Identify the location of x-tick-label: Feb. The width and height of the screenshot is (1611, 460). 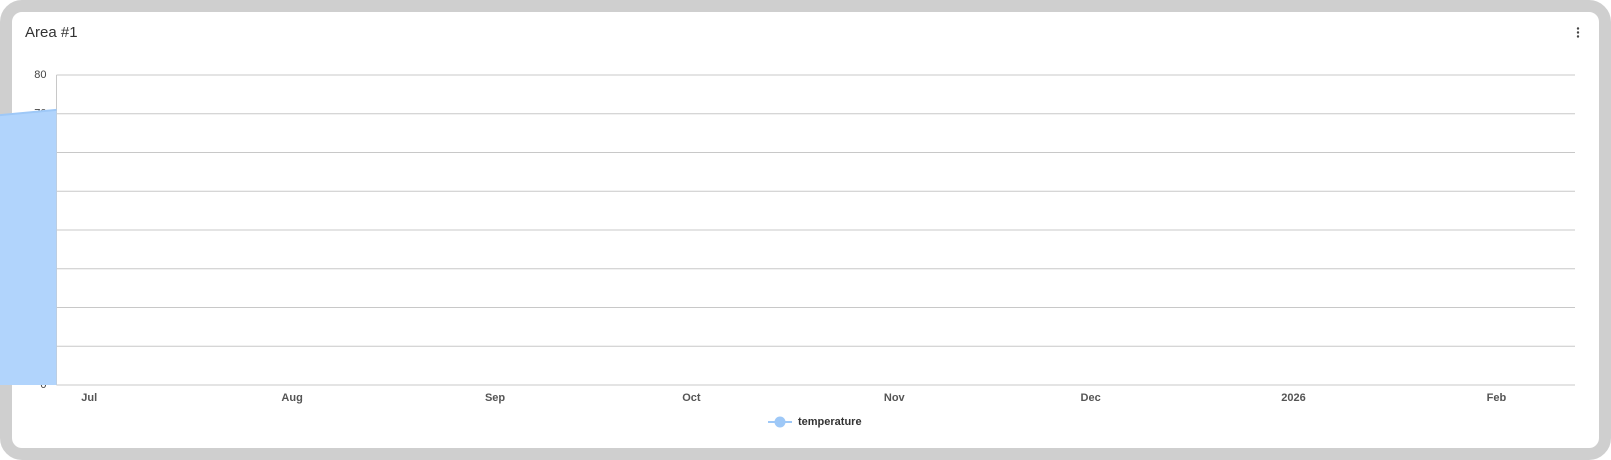
(1497, 398).